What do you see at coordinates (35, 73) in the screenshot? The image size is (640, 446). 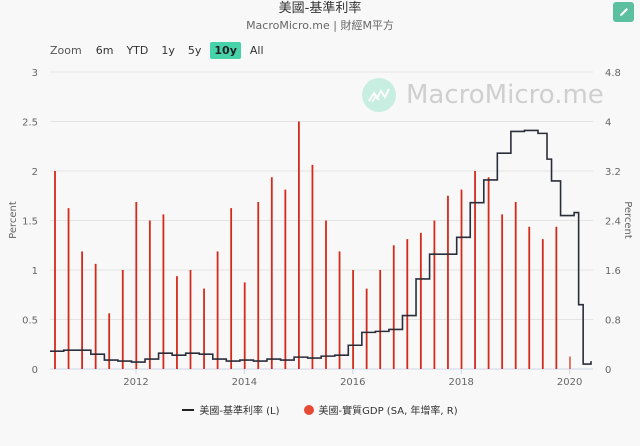 I see `svg-text: 3` at bounding box center [35, 73].